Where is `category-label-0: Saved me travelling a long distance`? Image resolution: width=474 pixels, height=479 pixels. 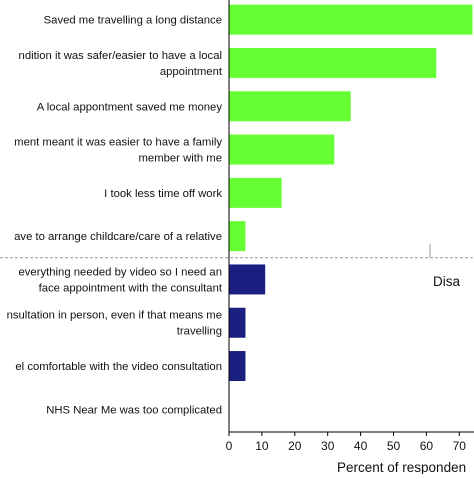 category-label-0: Saved me travelling a long distance is located at coordinates (133, 21).